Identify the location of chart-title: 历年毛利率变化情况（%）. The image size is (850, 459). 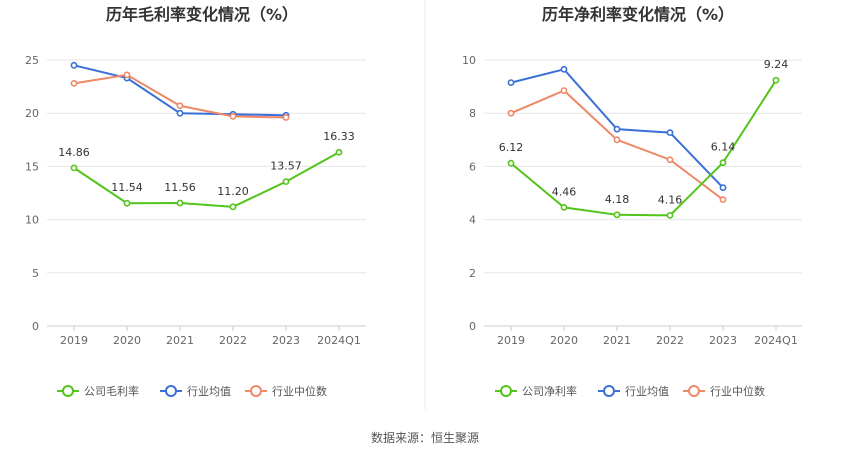
(202, 14).